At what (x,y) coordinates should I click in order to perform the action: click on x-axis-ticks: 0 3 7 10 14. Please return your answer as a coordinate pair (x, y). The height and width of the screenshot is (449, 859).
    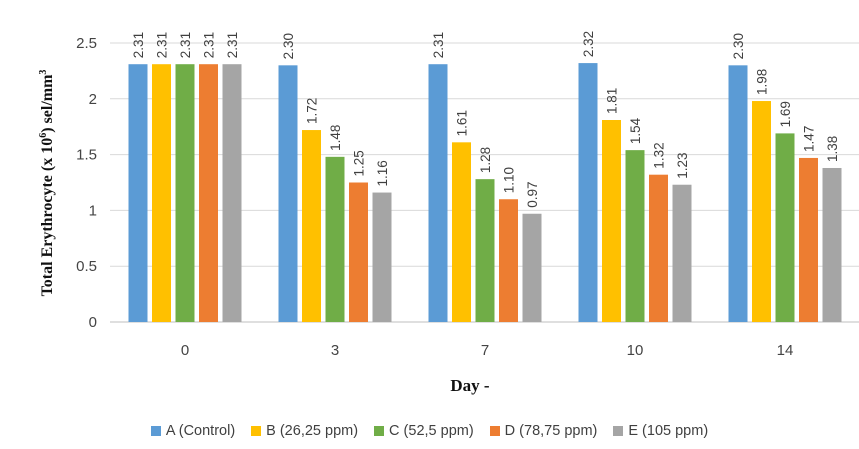
    Looking at the image, I should click on (487, 350).